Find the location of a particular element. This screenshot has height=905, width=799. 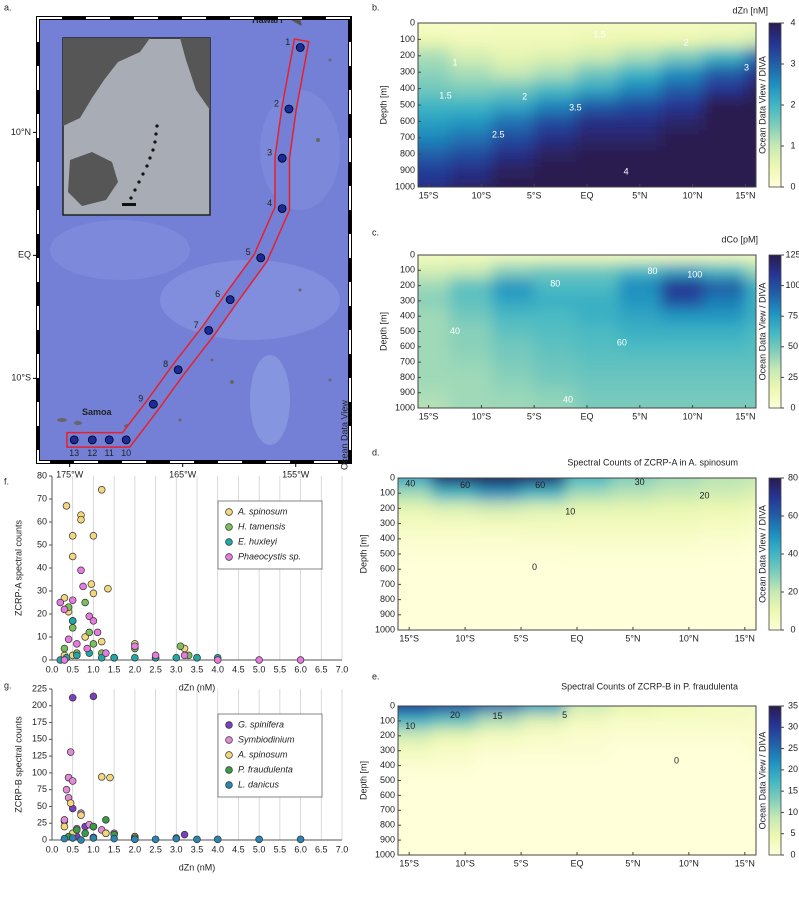

contour-label: 40 is located at coordinates (568, 400).